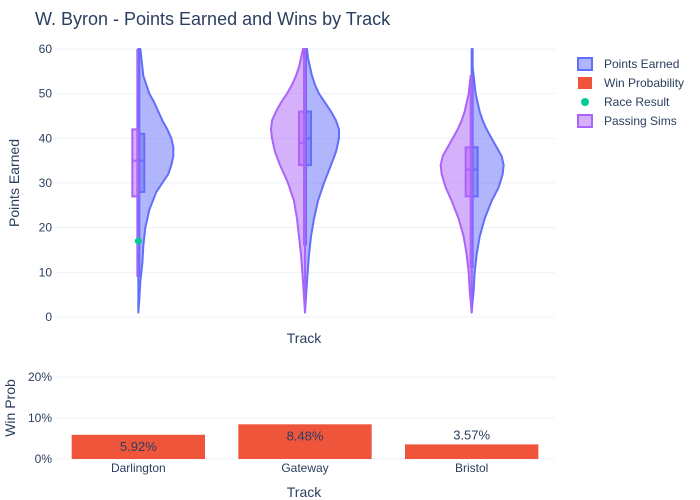 This screenshot has height=500, width=700. What do you see at coordinates (46, 228) in the screenshot?
I see `top-y-tick-label: 20` at bounding box center [46, 228].